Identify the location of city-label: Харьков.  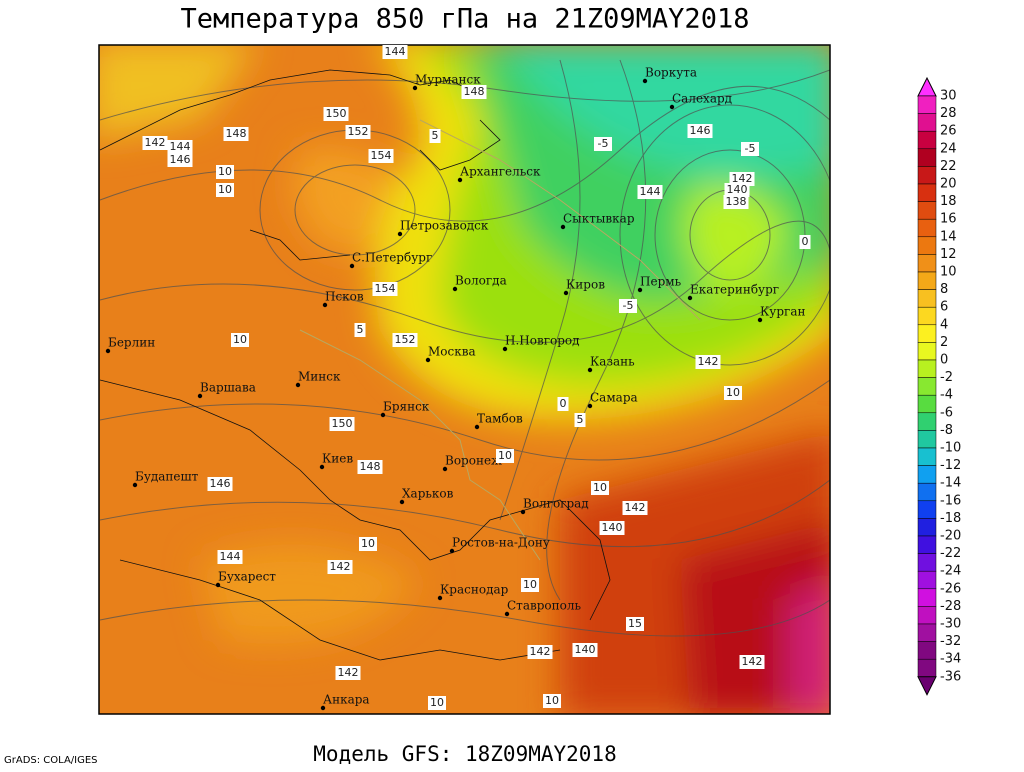
(428, 494).